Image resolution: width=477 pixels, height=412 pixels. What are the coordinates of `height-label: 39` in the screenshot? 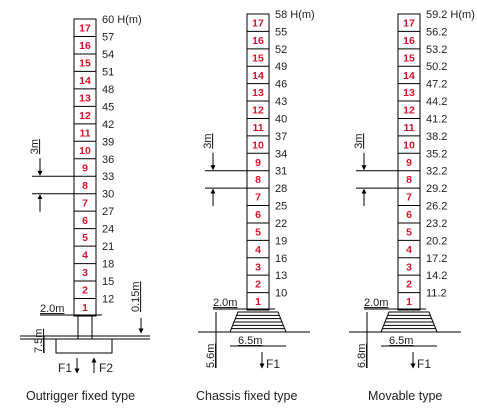 It's located at (108, 142).